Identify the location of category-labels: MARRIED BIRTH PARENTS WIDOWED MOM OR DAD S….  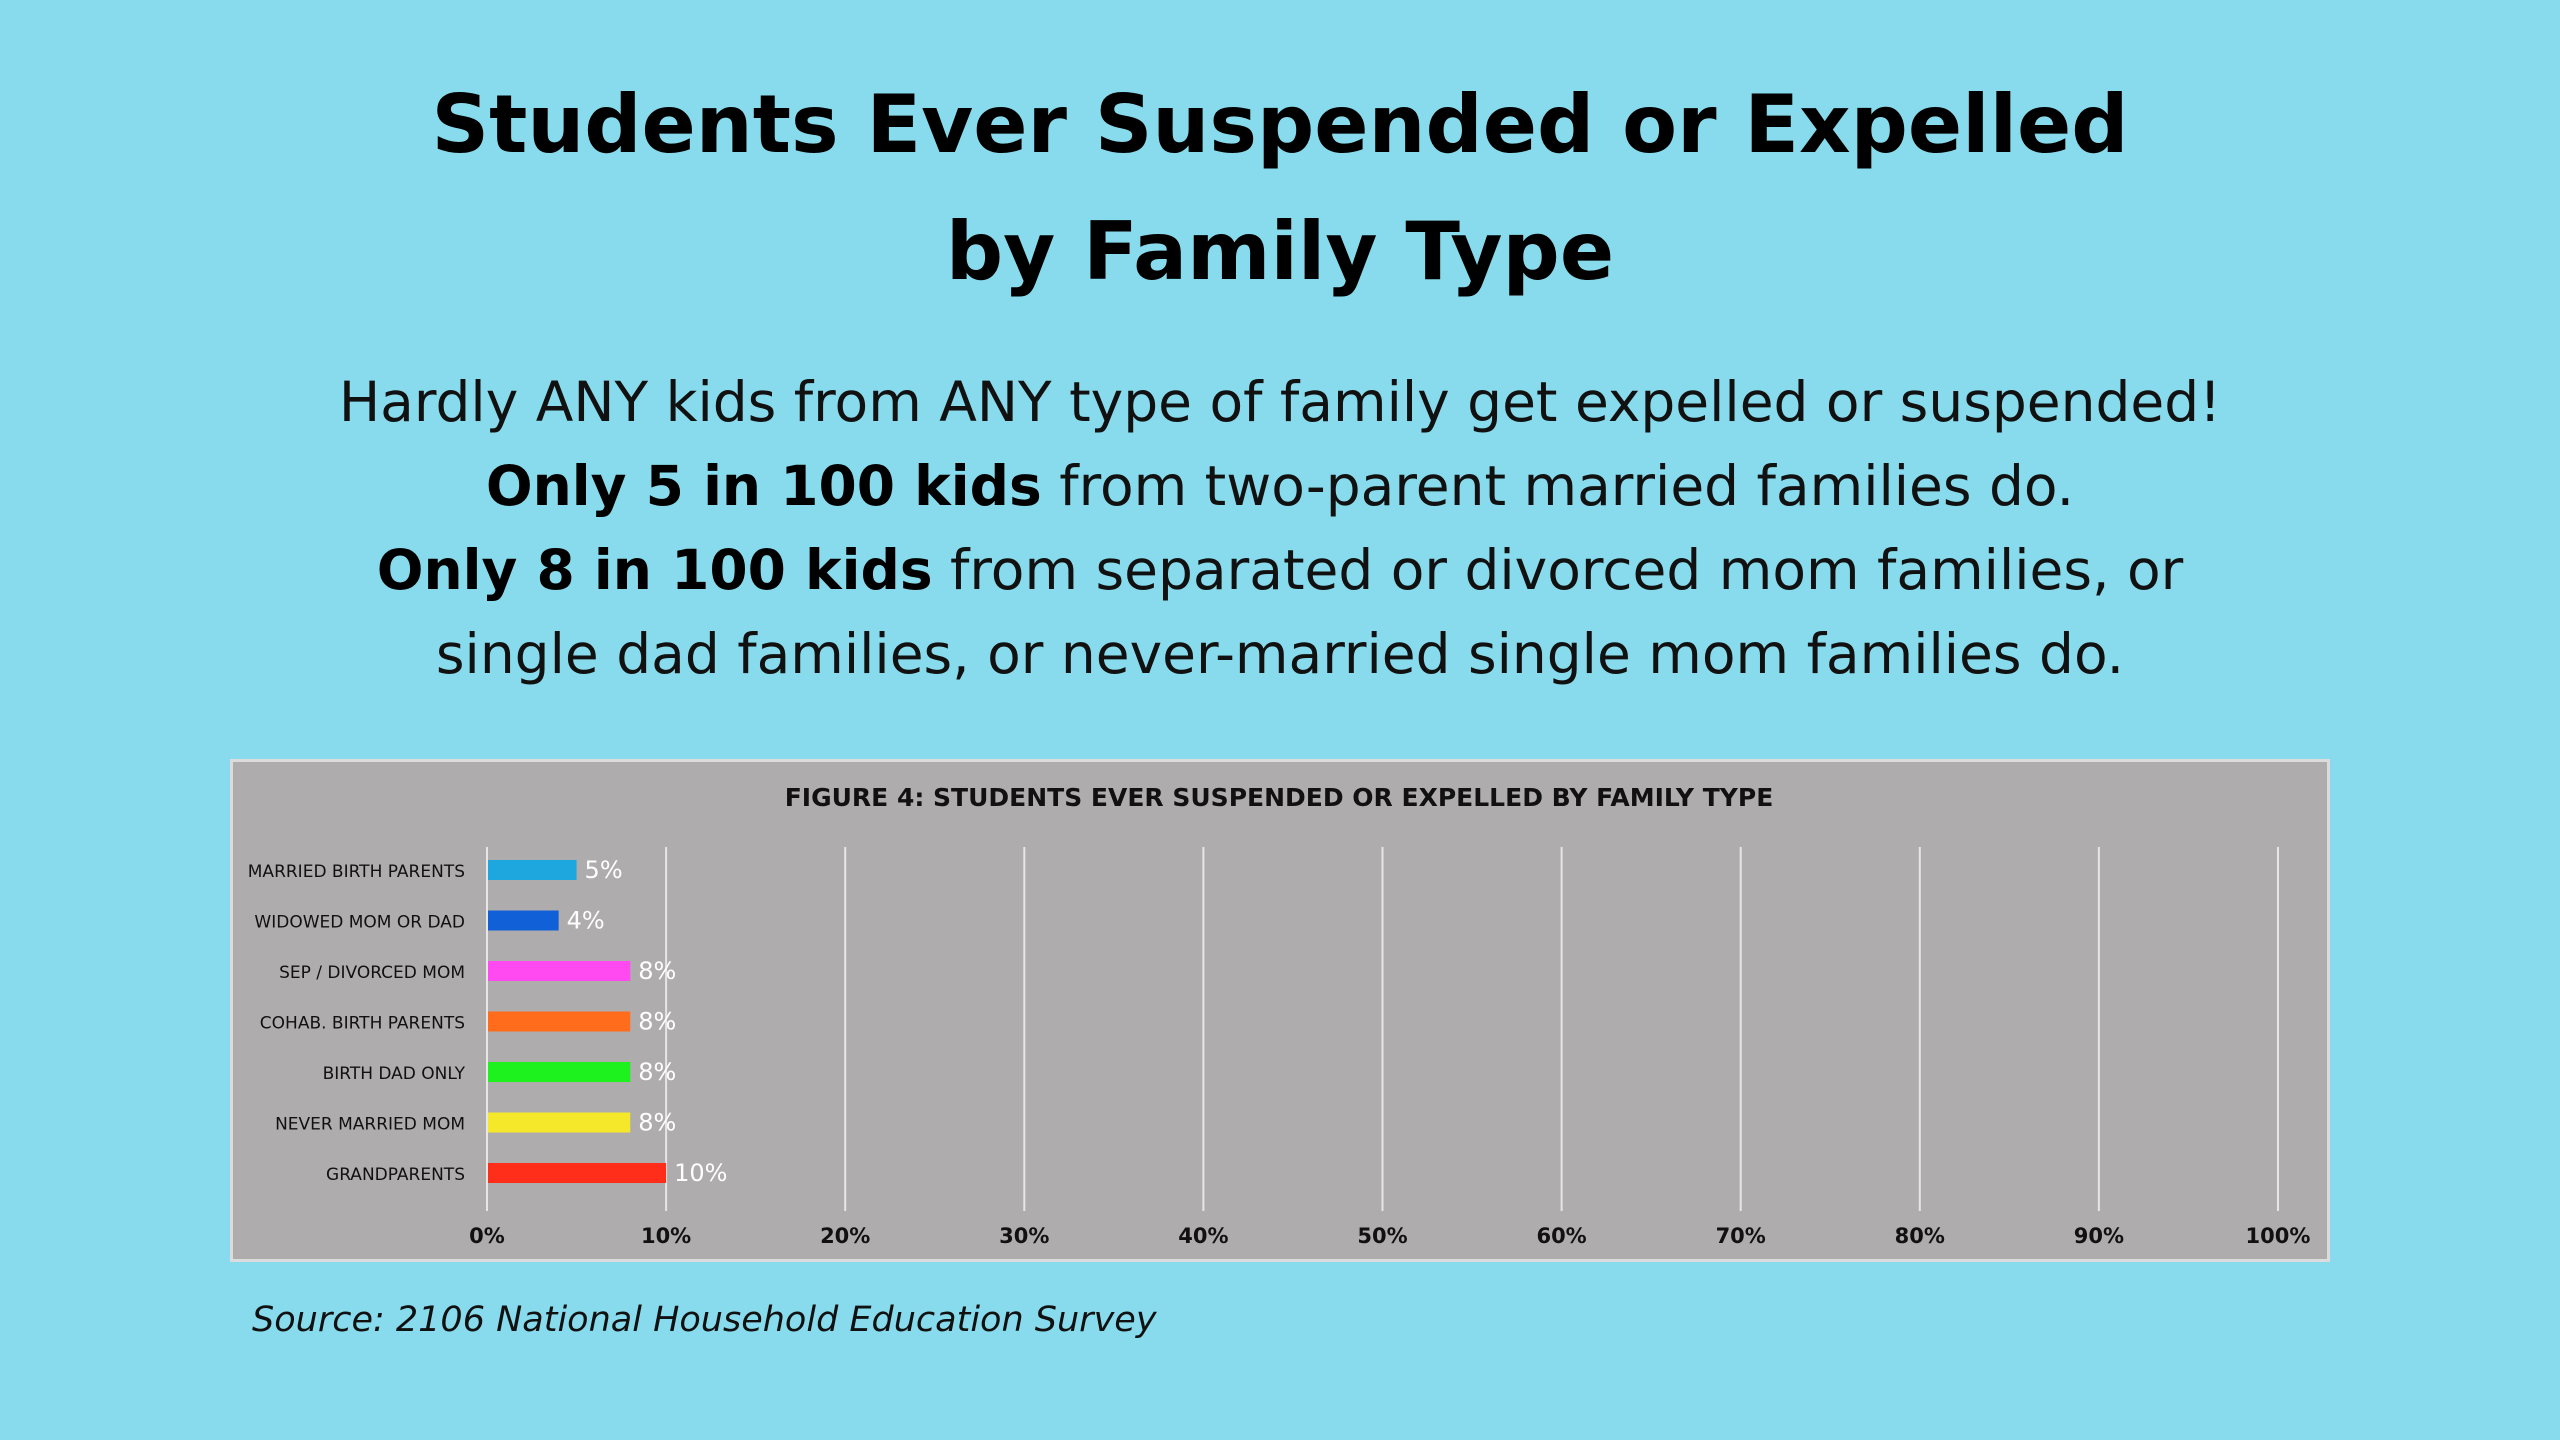
(357, 1023).